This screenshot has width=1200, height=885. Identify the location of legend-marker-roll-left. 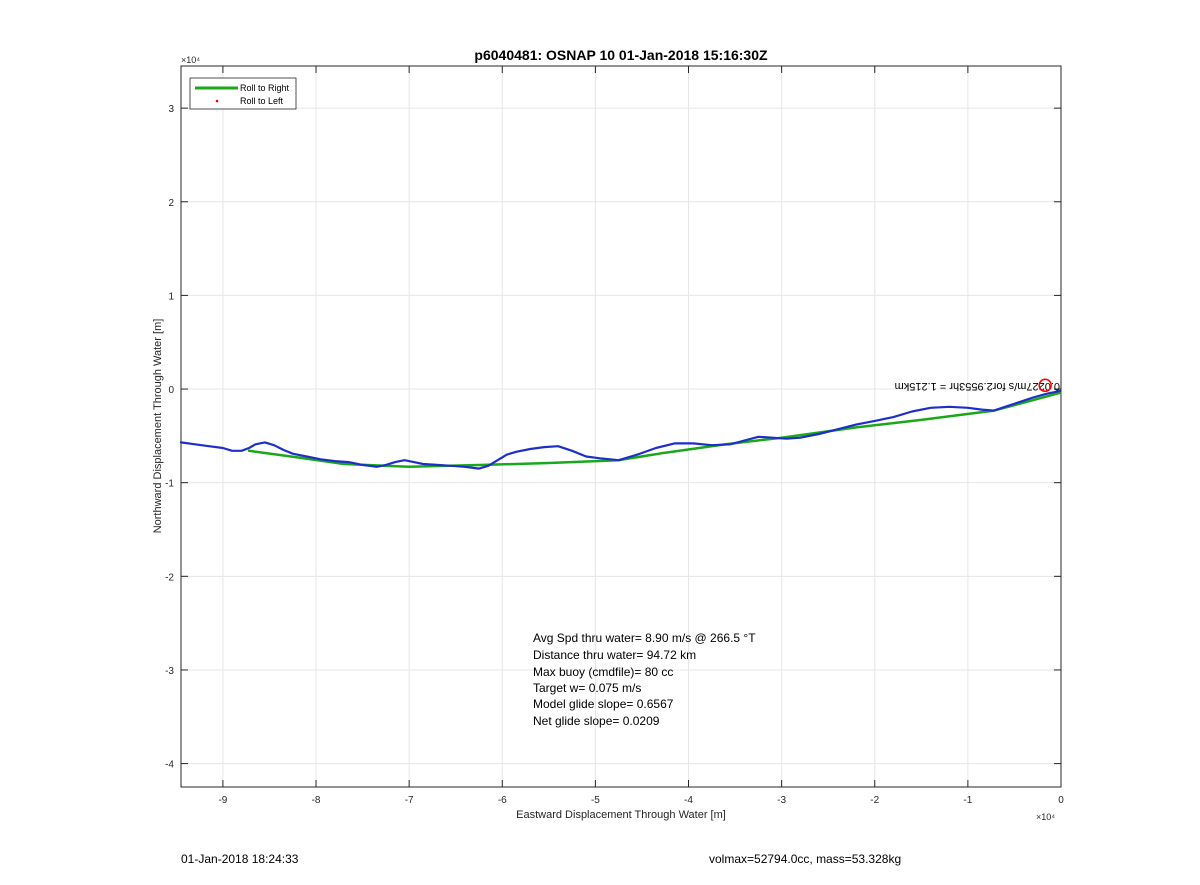
(217, 101).